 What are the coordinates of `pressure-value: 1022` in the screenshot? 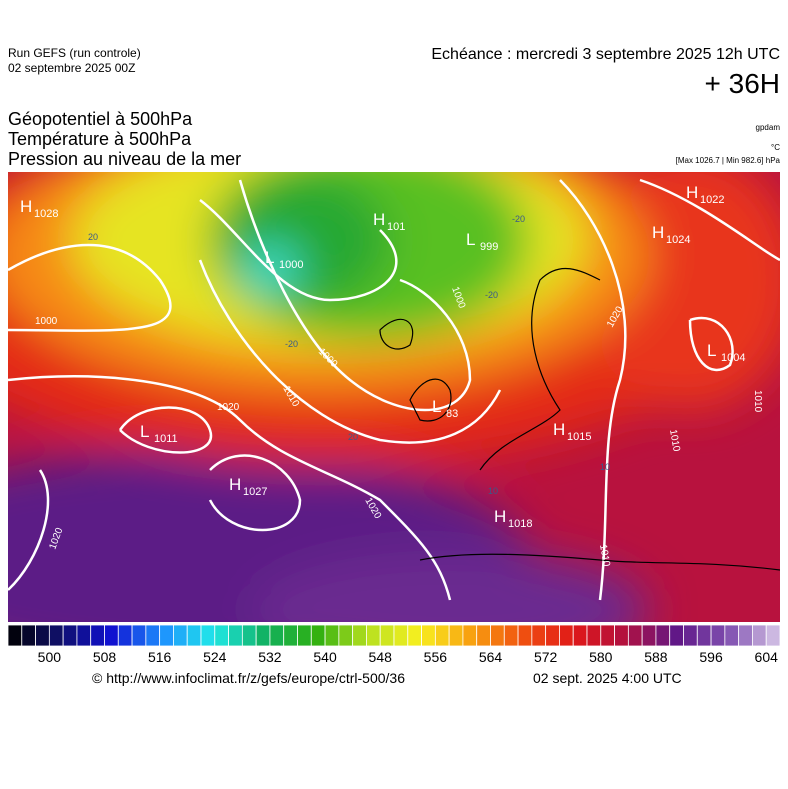 It's located at (712, 200).